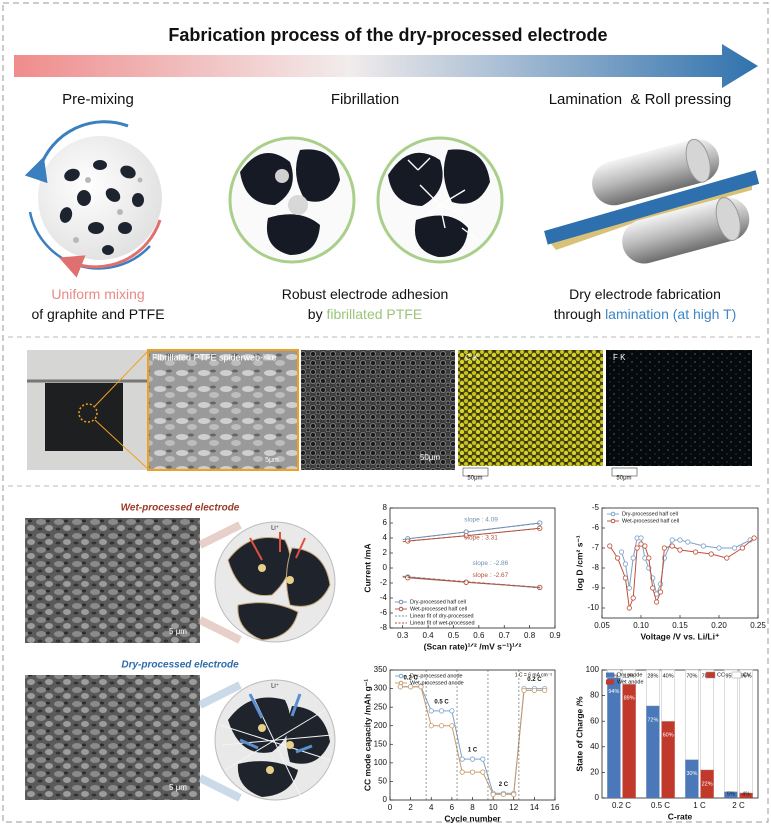 This screenshot has height=825, width=771. I want to click on annotation: 2 C, so click(504, 785).